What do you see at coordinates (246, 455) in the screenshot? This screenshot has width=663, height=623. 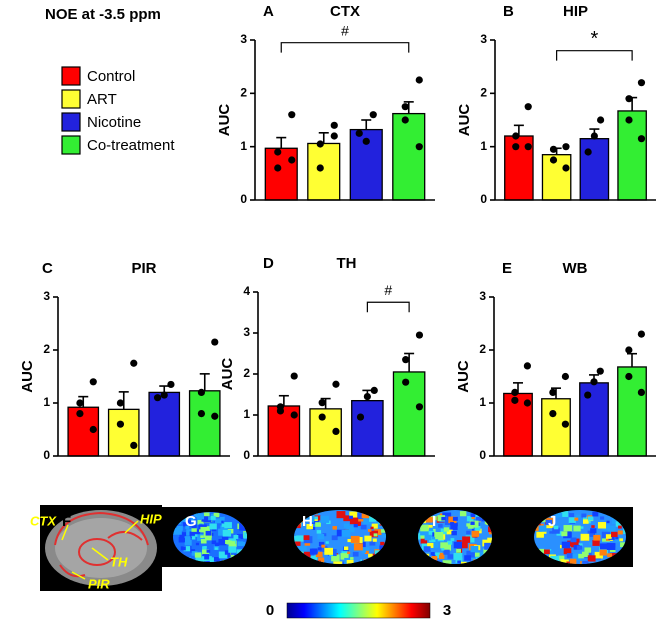 I see `y-tick-label: 0` at bounding box center [246, 455].